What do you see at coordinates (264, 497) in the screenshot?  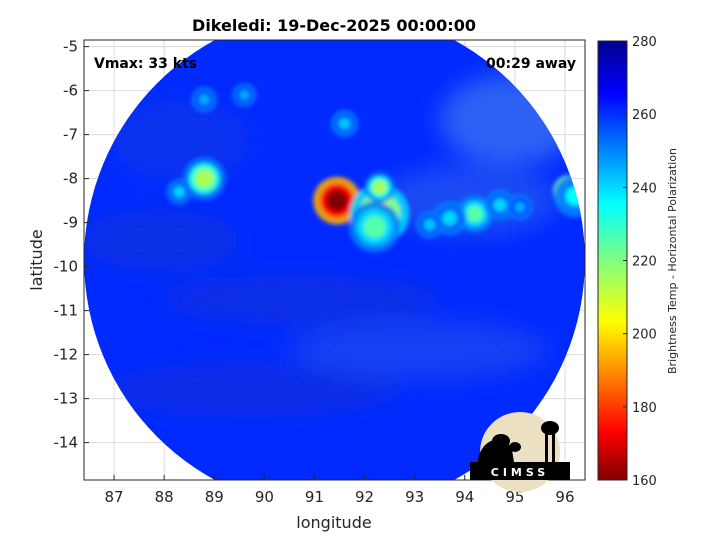 I see `x-tick-label: 90` at bounding box center [264, 497].